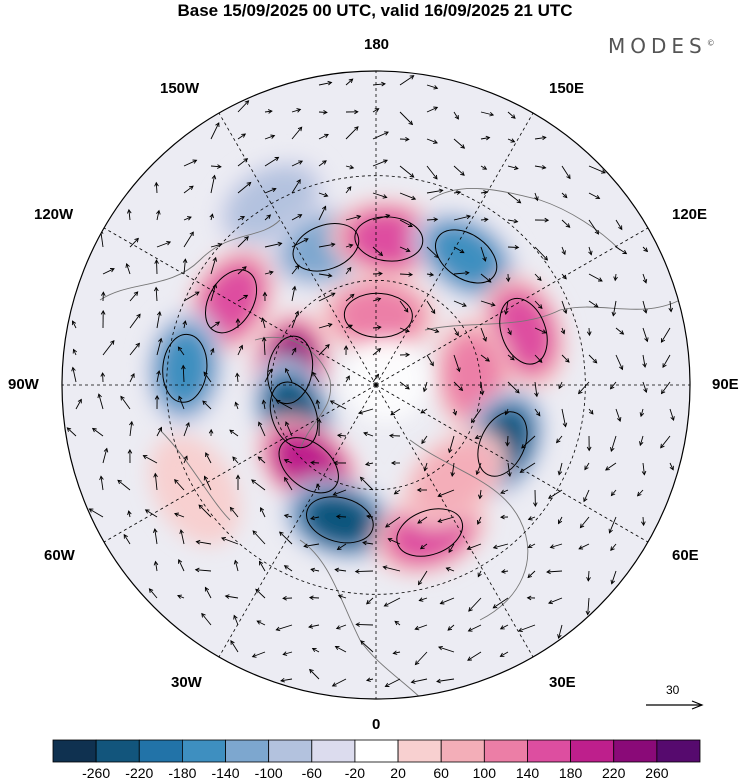  Describe the element at coordinates (290, 751) in the screenshot. I see `colorbar-swatch` at that location.